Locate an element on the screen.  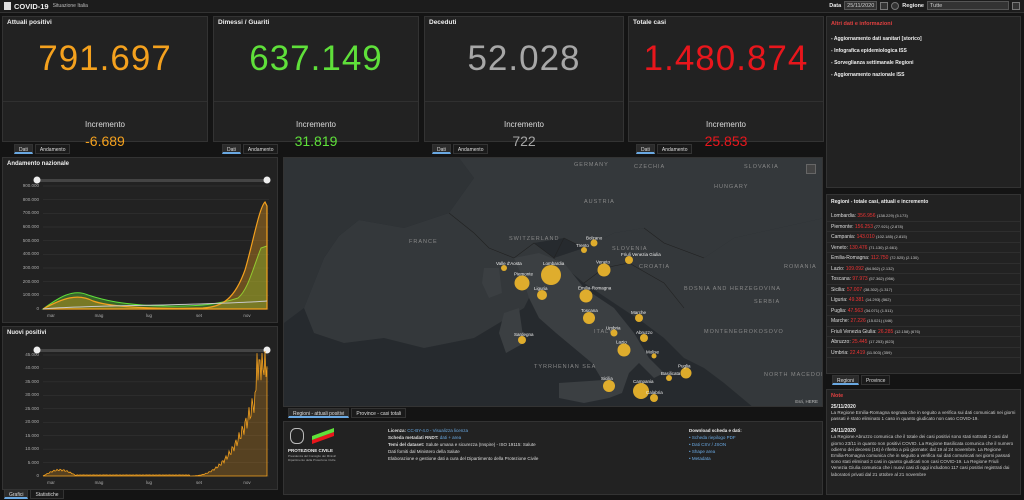
tab-regioni-list: Regioni is located at coordinates (845, 380).